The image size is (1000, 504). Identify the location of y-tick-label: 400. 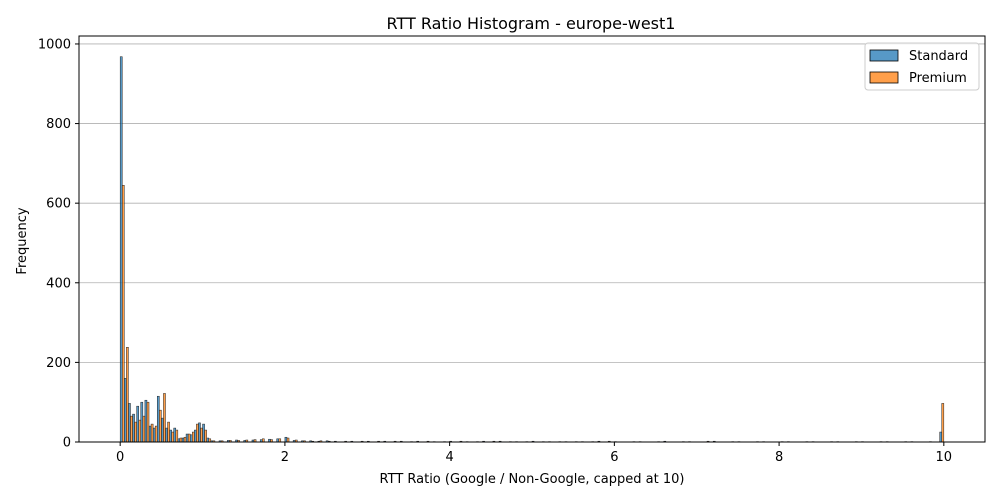
(58, 283).